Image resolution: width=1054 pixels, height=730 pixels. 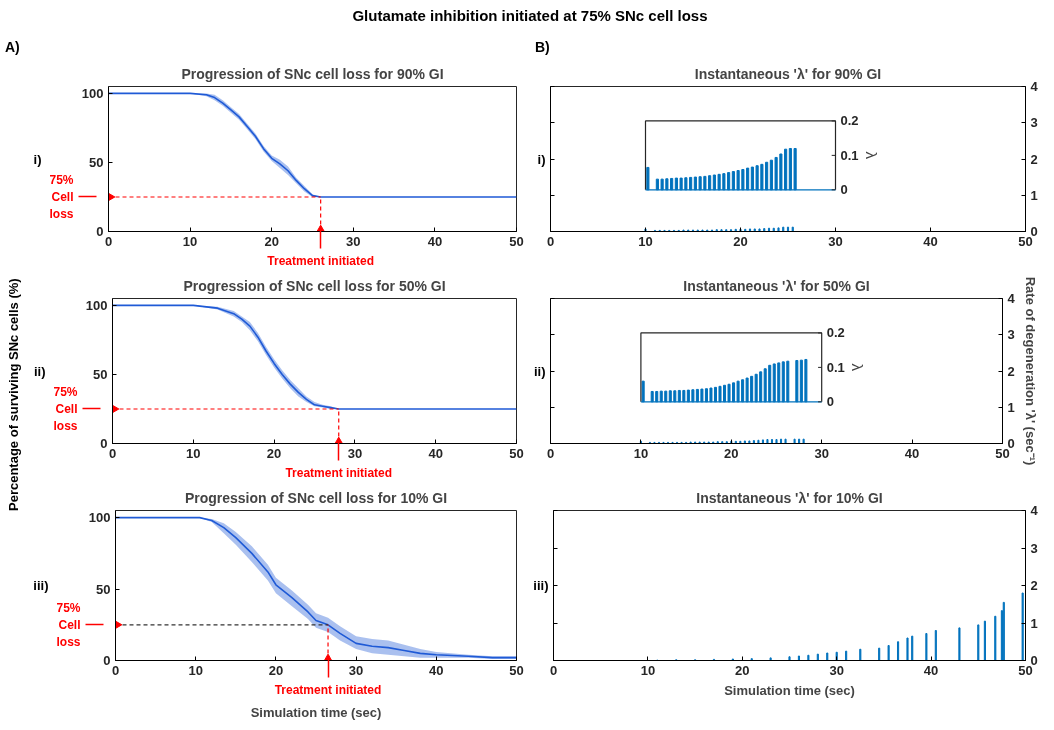 What do you see at coordinates (314, 285) in the screenshot?
I see `chart-title: Progression of SNc cell loss for 50% GI` at bounding box center [314, 285].